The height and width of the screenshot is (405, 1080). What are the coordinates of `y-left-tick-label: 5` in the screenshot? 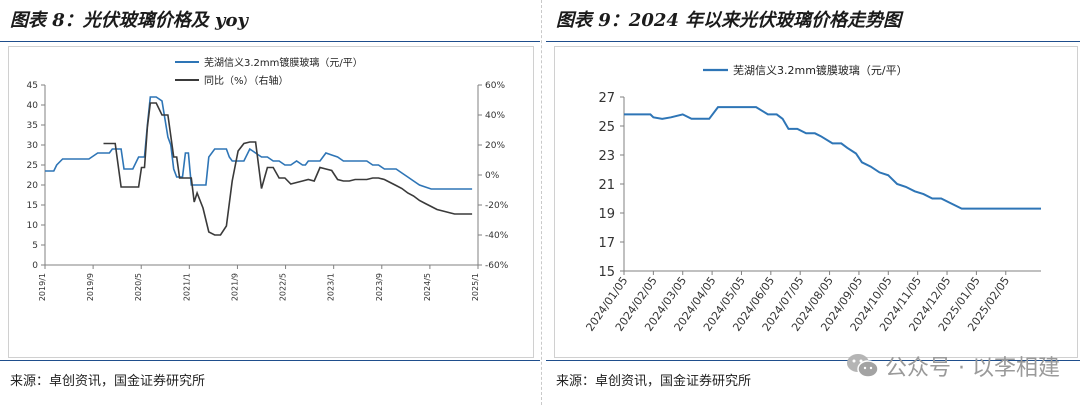 It's located at (35, 246).